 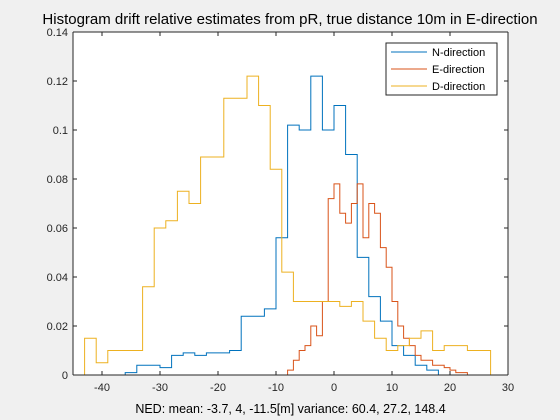 I want to click on legend-label: N-direction, so click(x=458, y=53).